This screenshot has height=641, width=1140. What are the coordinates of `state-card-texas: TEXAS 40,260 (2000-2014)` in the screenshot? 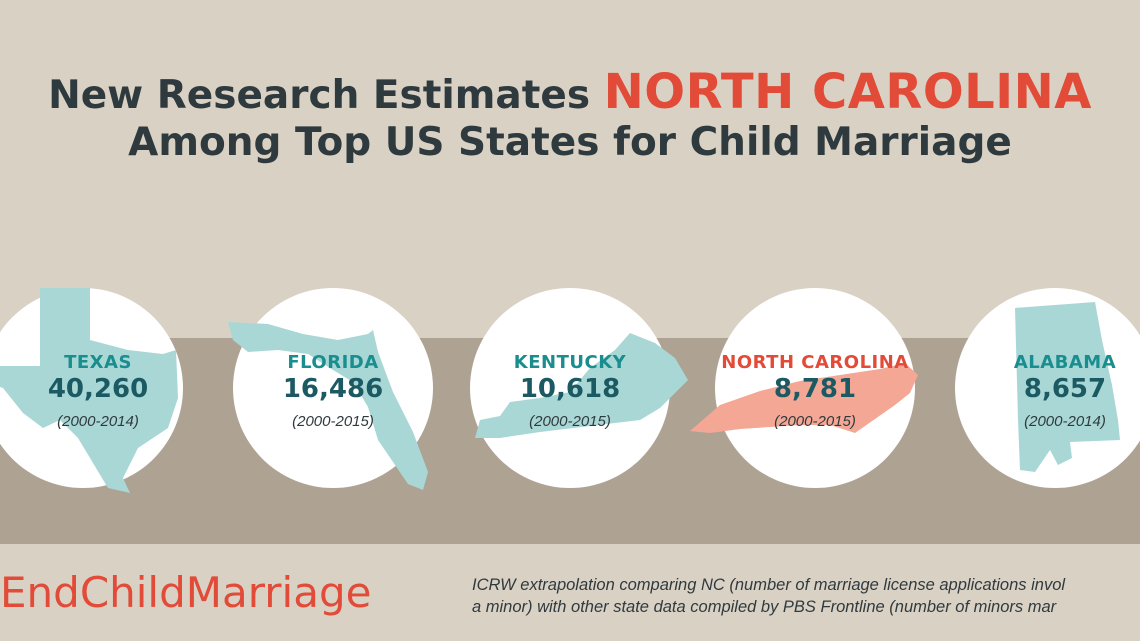 It's located at (91, 390).